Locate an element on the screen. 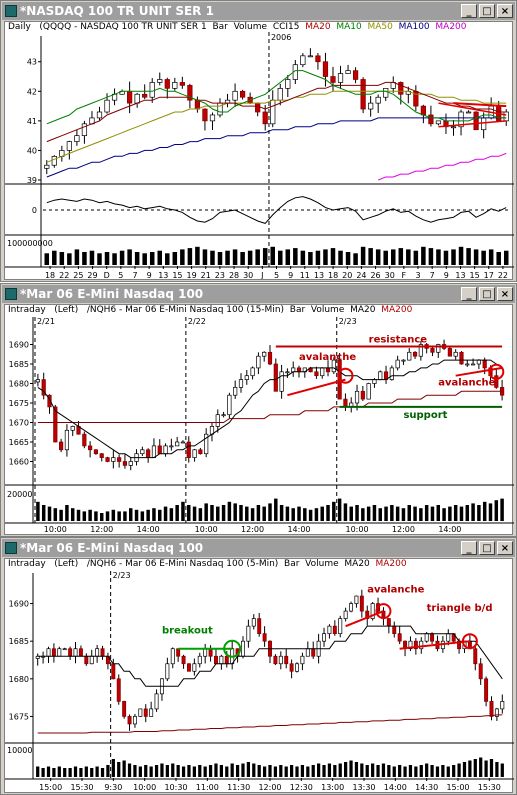  ma20-line is located at coordinates (276, 112).